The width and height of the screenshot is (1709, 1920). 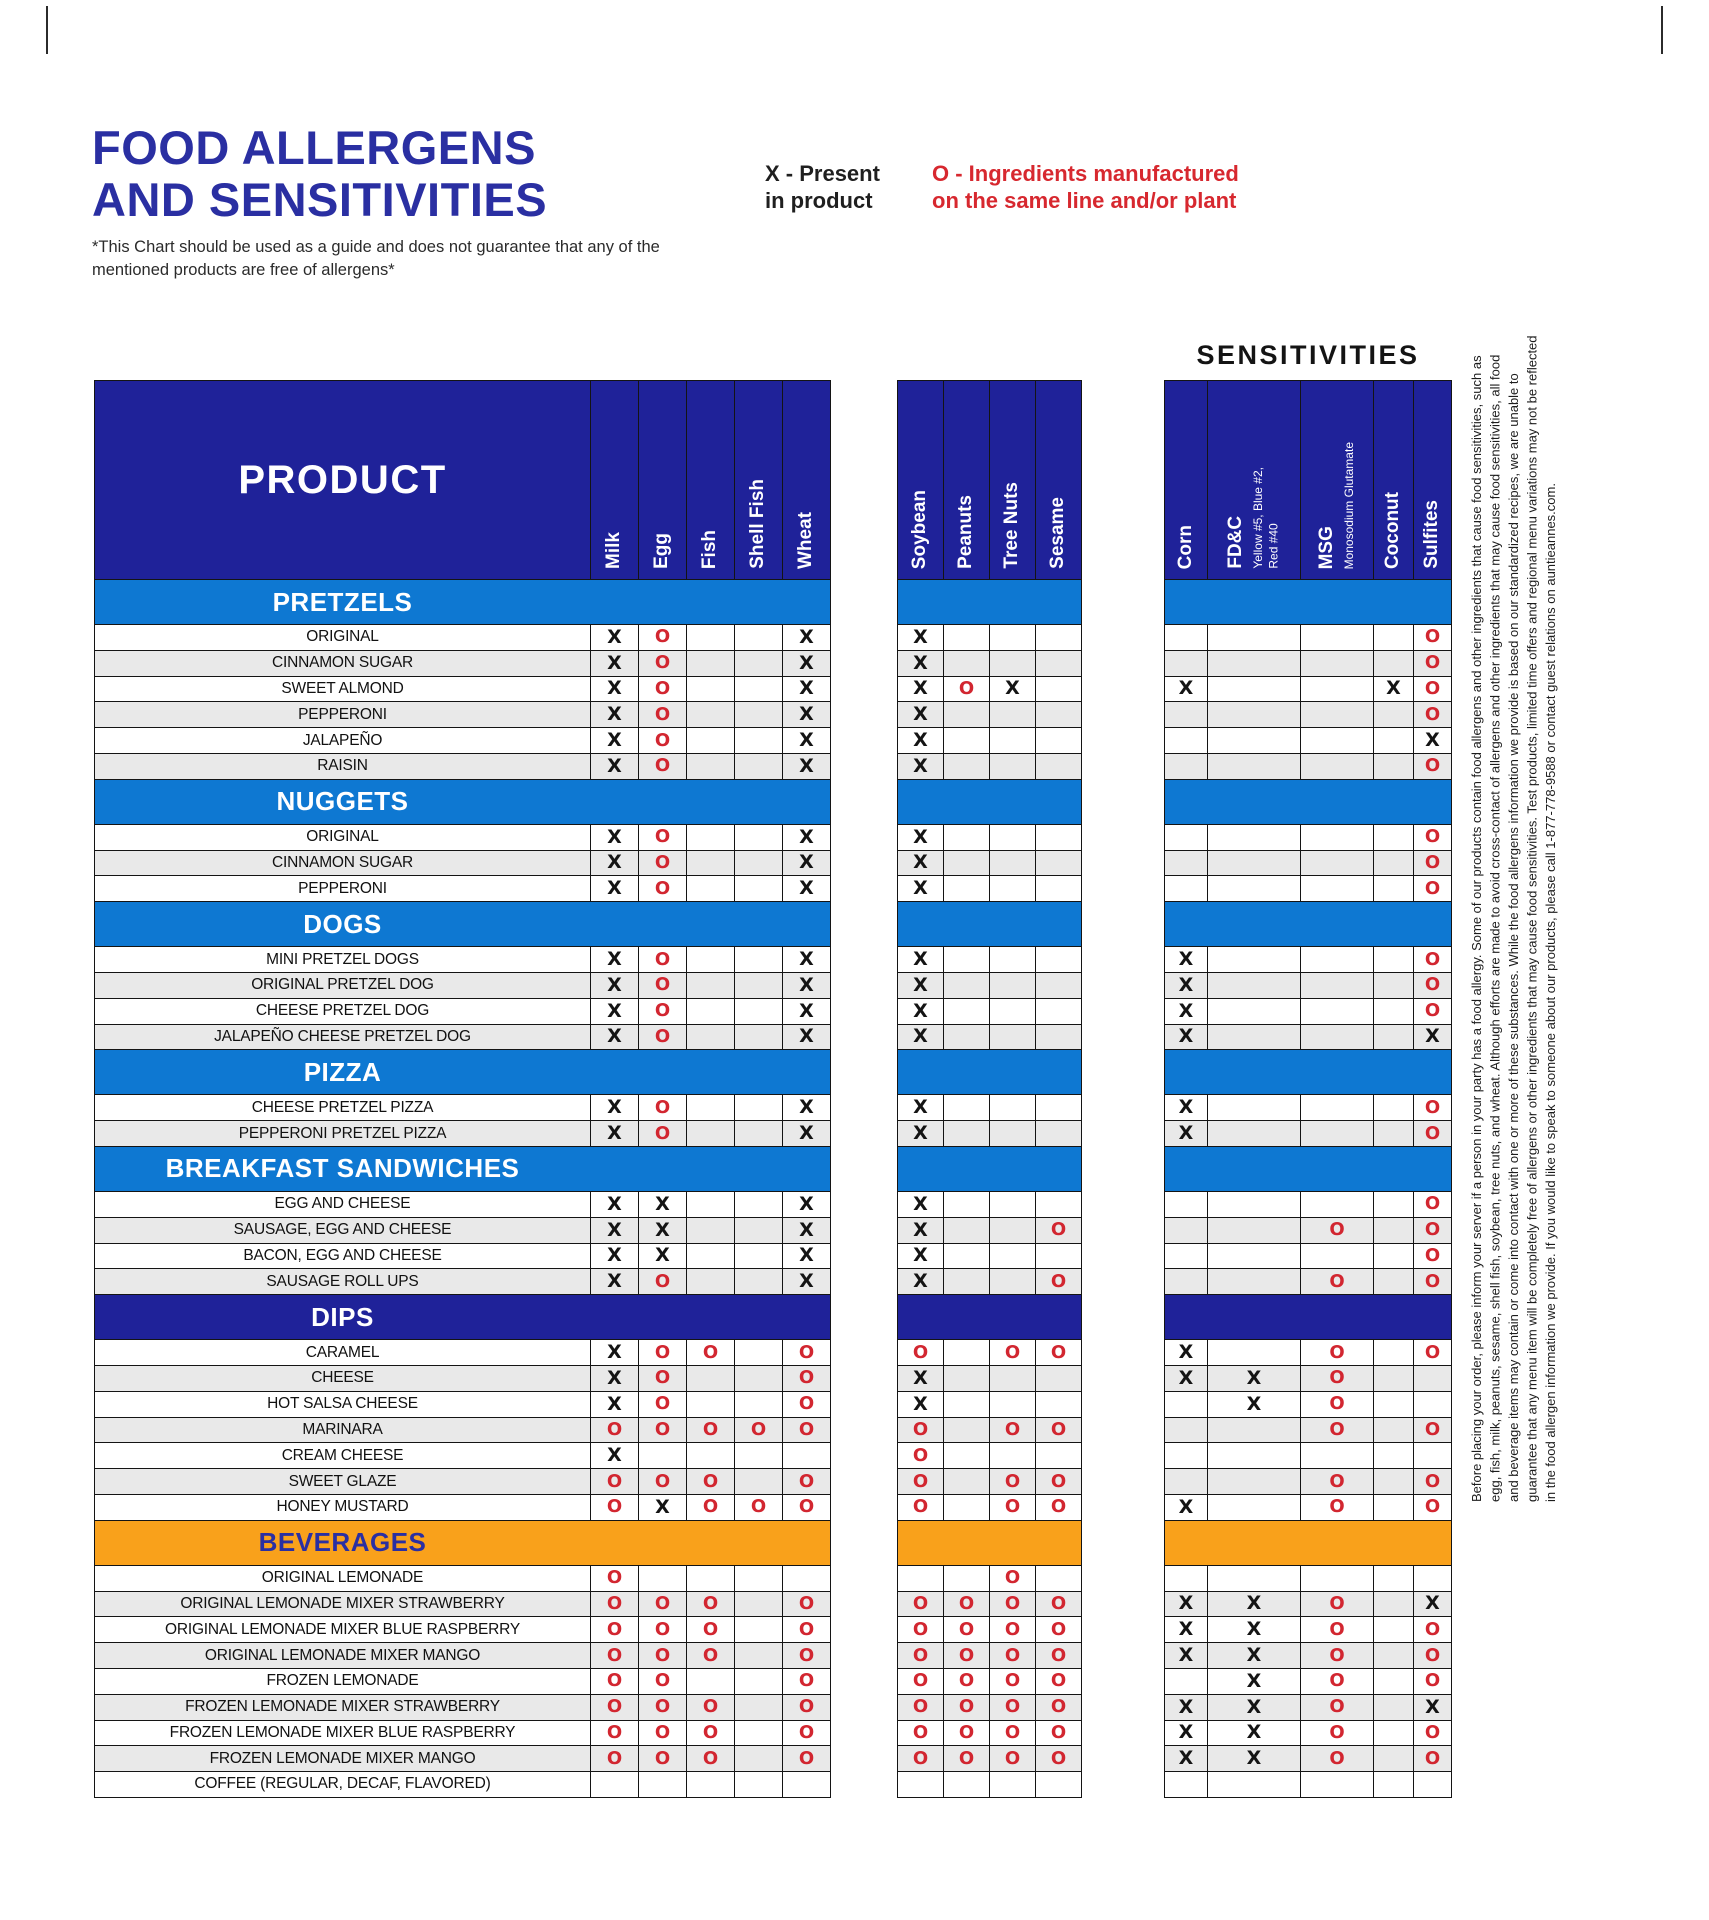 What do you see at coordinates (1336, 505) in the screenshot?
I see `column-label: MSG Monosodium Glutamate` at bounding box center [1336, 505].